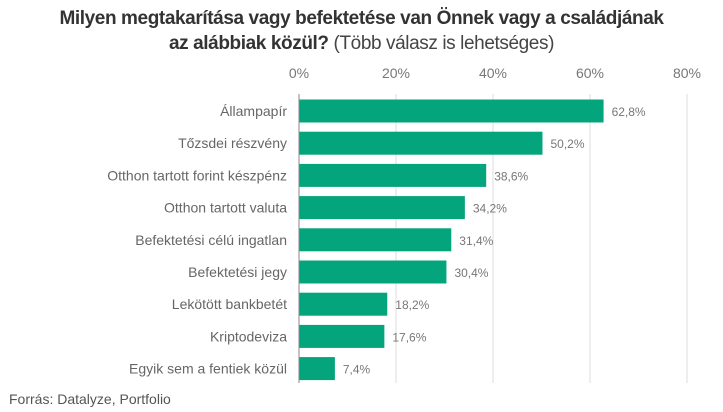 This screenshot has height=412, width=723. What do you see at coordinates (412, 305) in the screenshot?
I see `value-label: 18,2%` at bounding box center [412, 305].